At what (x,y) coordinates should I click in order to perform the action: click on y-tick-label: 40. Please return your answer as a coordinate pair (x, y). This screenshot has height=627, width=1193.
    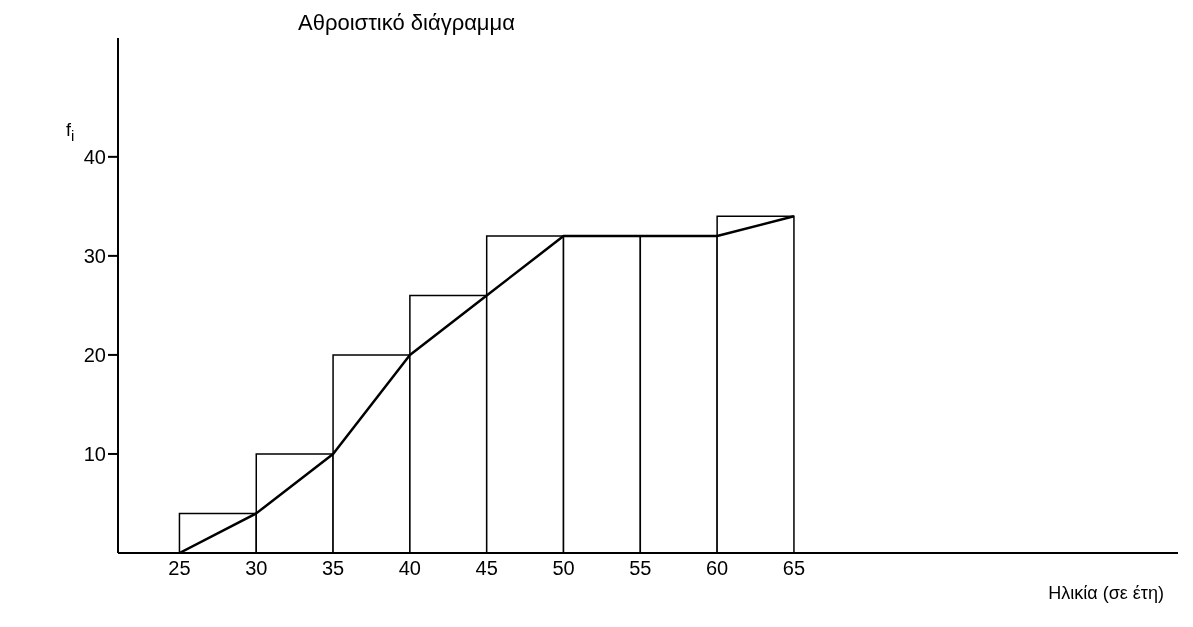
    Looking at the image, I should click on (94, 156).